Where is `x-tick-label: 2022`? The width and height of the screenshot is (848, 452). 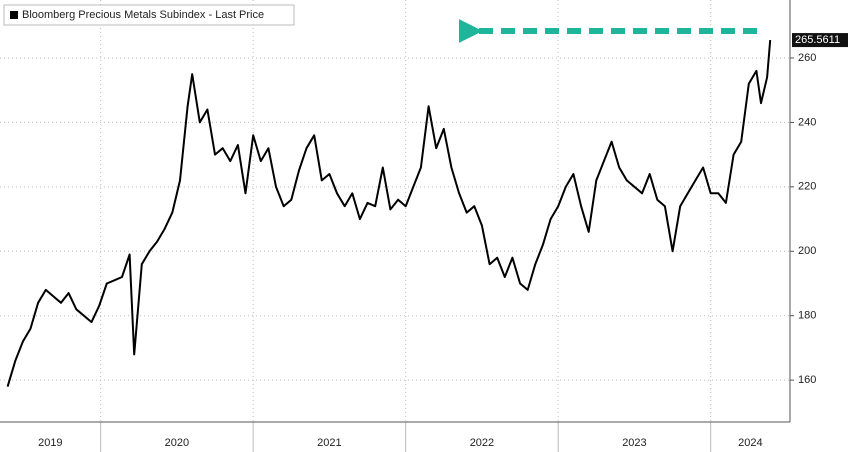 x-tick-label: 2022 is located at coordinates (482, 443).